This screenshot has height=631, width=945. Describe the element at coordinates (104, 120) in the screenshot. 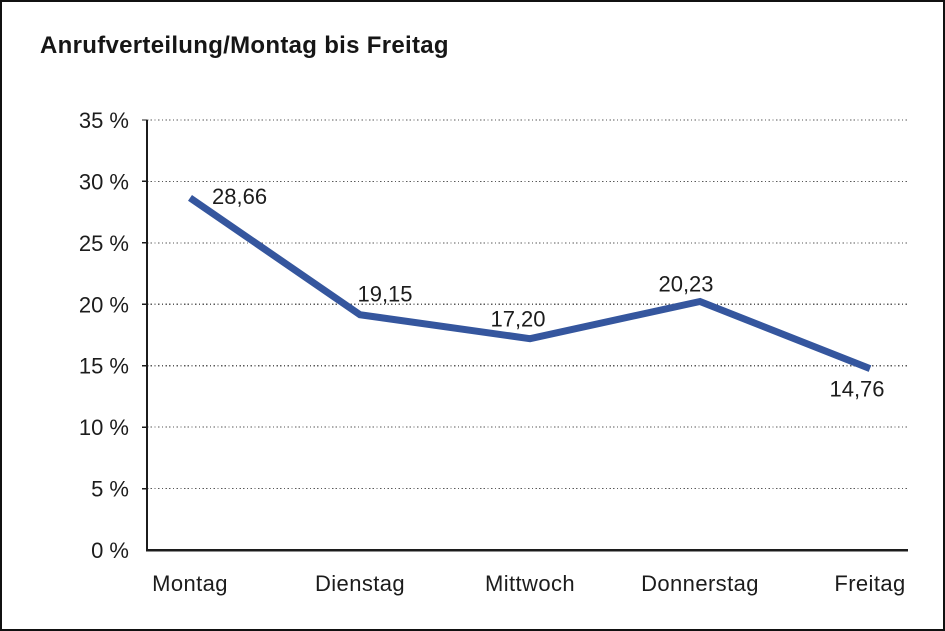

I see `y-axis-label: 35 %` at that location.